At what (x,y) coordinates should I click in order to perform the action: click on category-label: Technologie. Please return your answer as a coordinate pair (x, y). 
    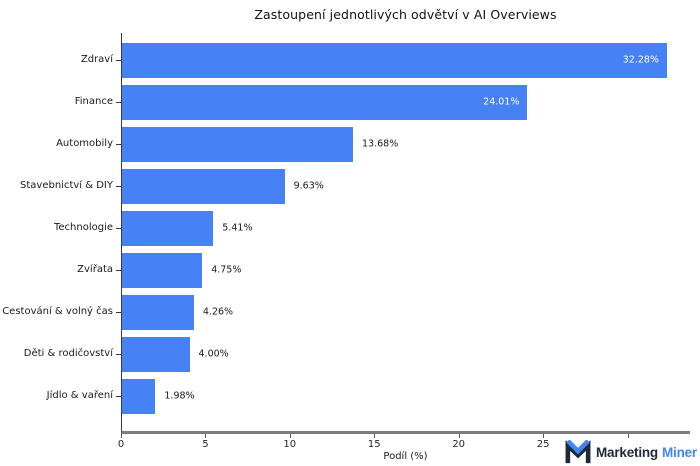
    Looking at the image, I should click on (83, 227).